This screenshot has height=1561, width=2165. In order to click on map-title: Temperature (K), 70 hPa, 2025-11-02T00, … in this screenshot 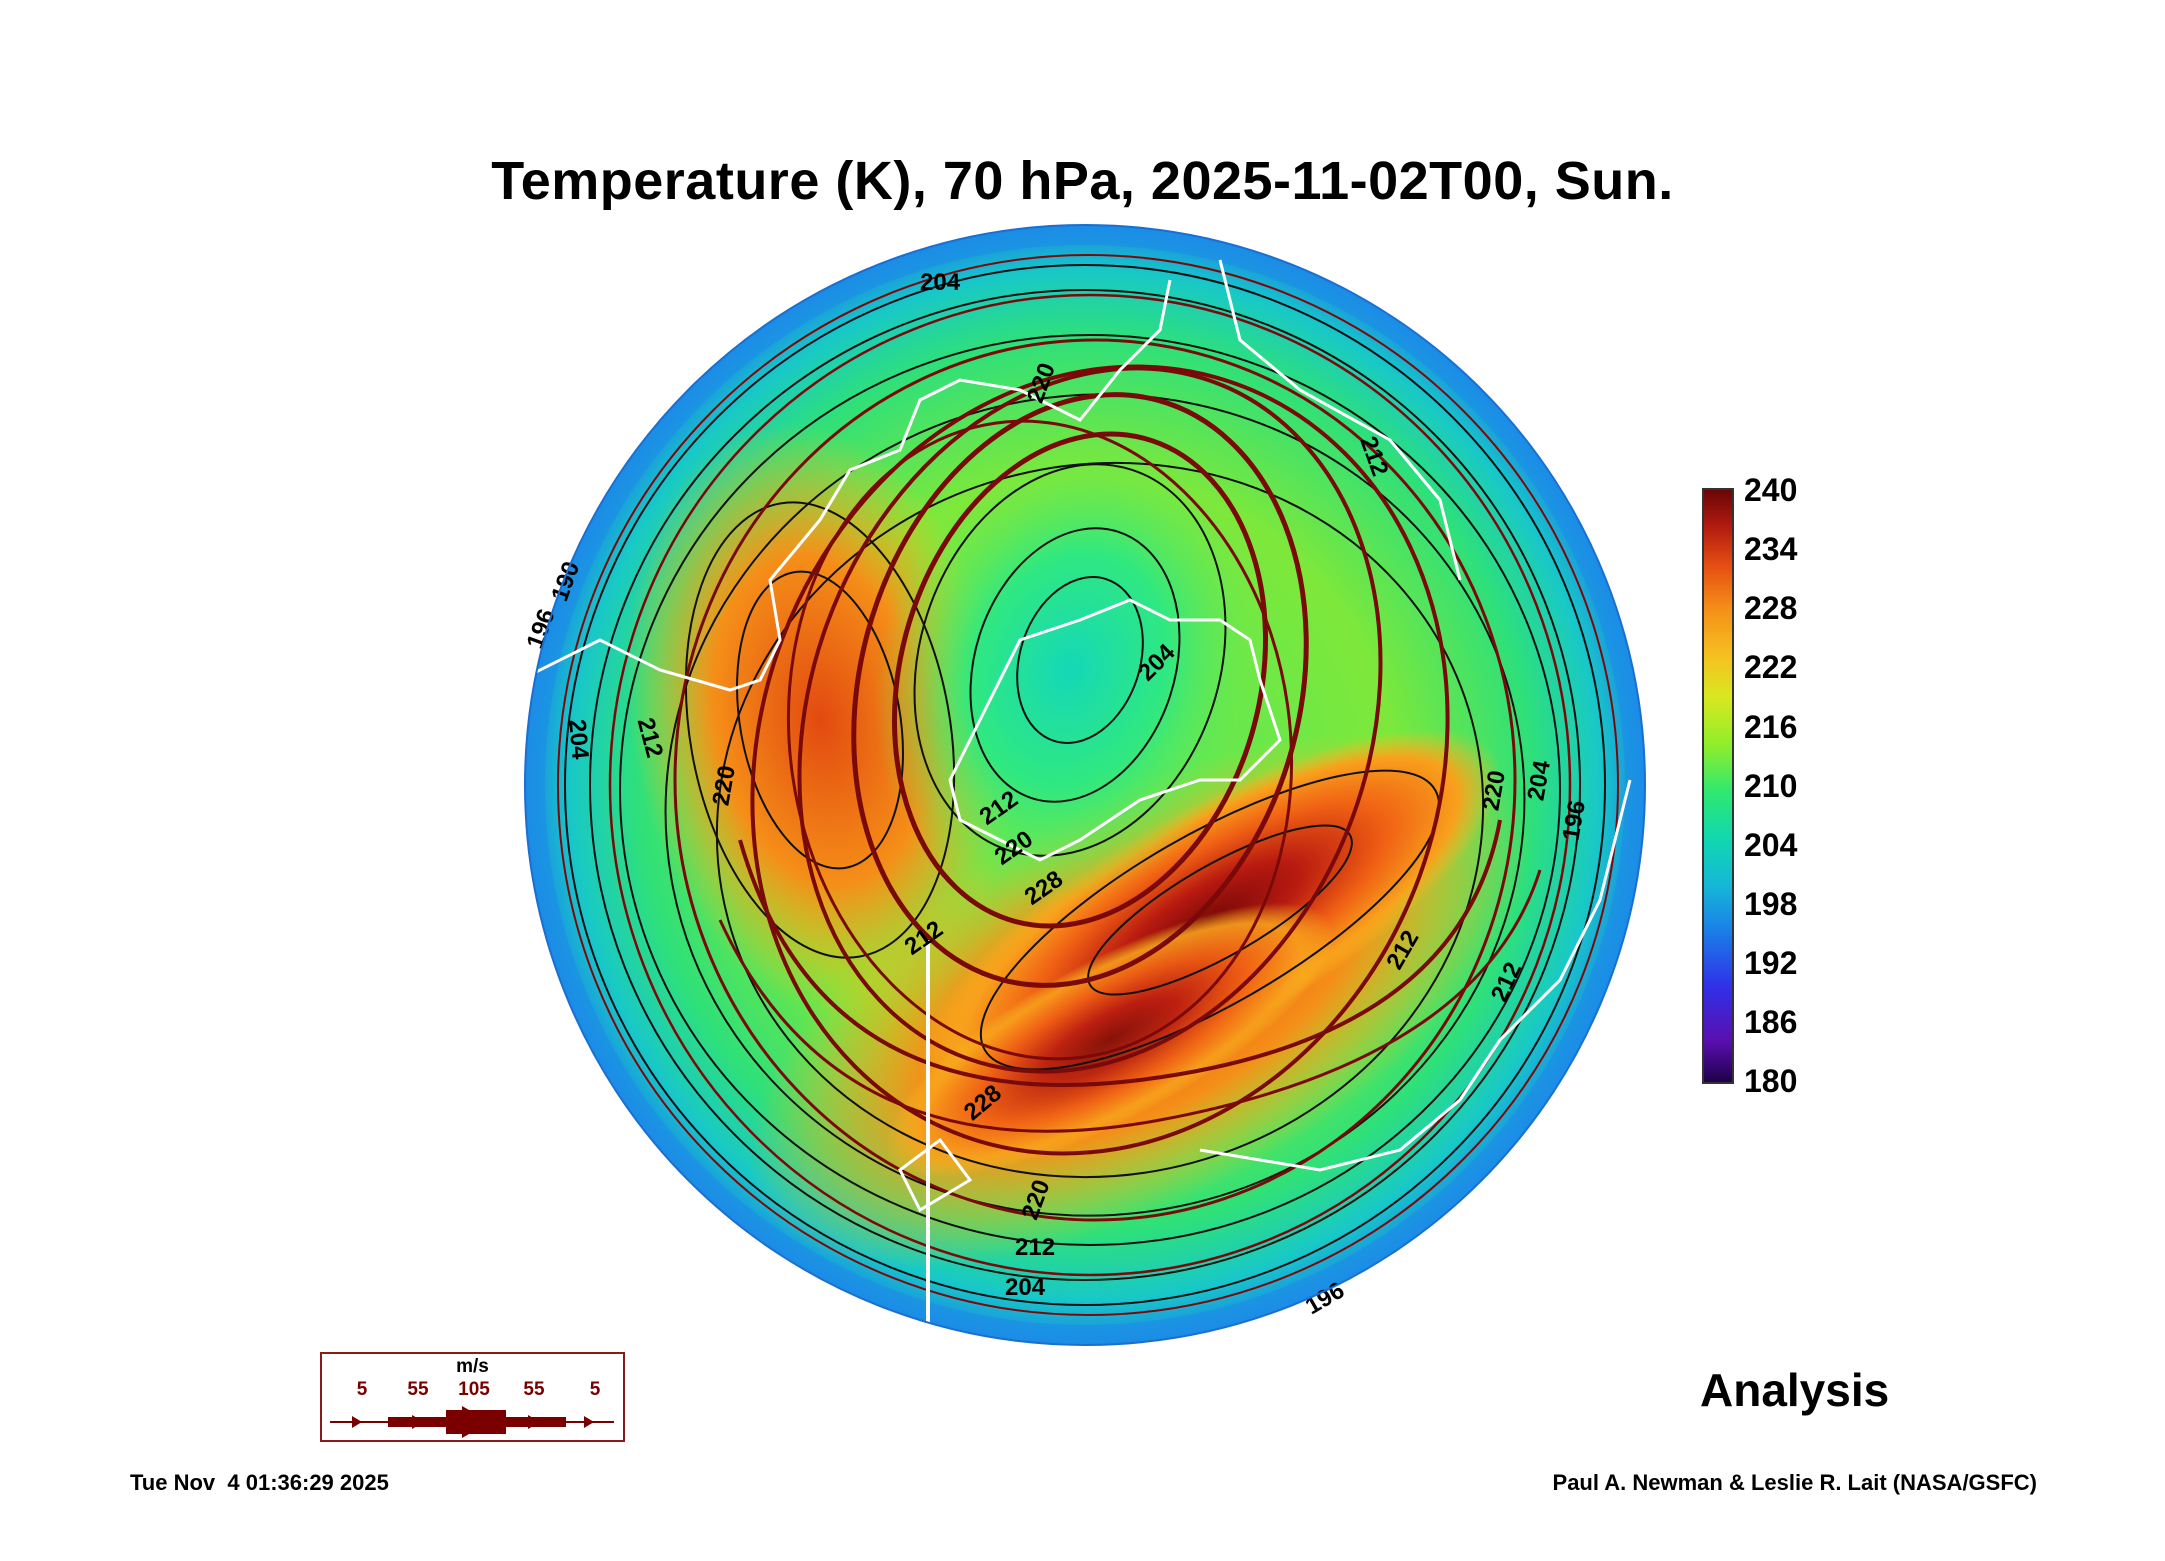, I will do `click(1082, 181)`.